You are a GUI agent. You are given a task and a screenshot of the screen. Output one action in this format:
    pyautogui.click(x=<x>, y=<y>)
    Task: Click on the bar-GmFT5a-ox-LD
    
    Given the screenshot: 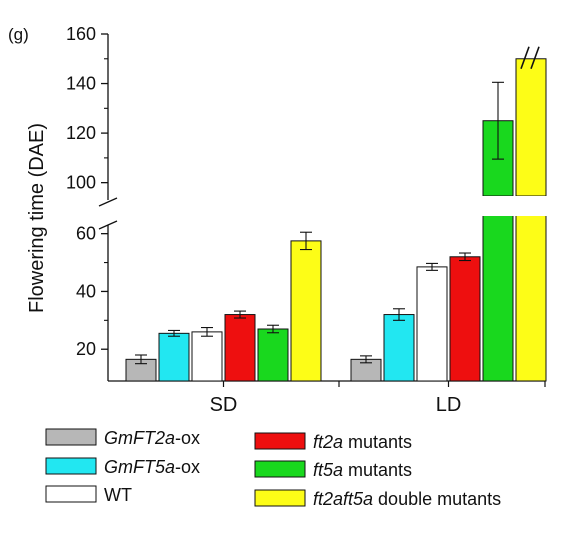 What is the action you would take?
    pyautogui.click(x=399, y=348)
    